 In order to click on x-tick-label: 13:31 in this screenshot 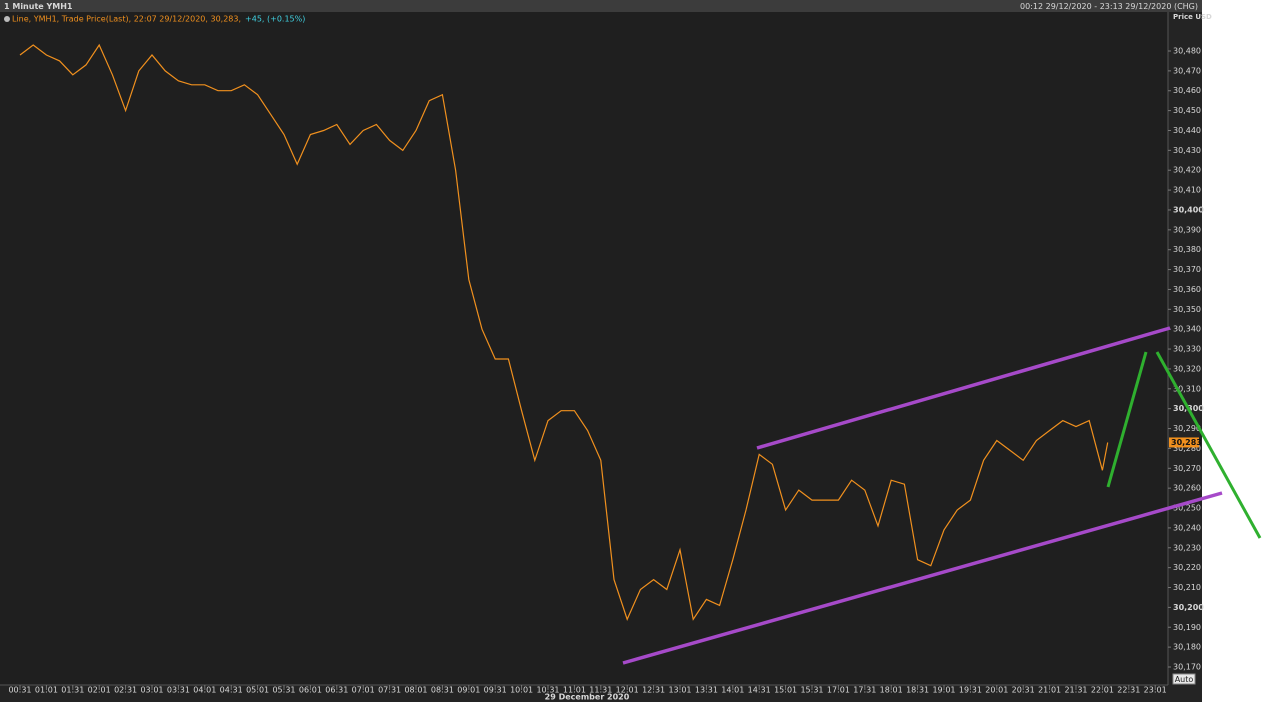, I will do `click(706, 690)`.